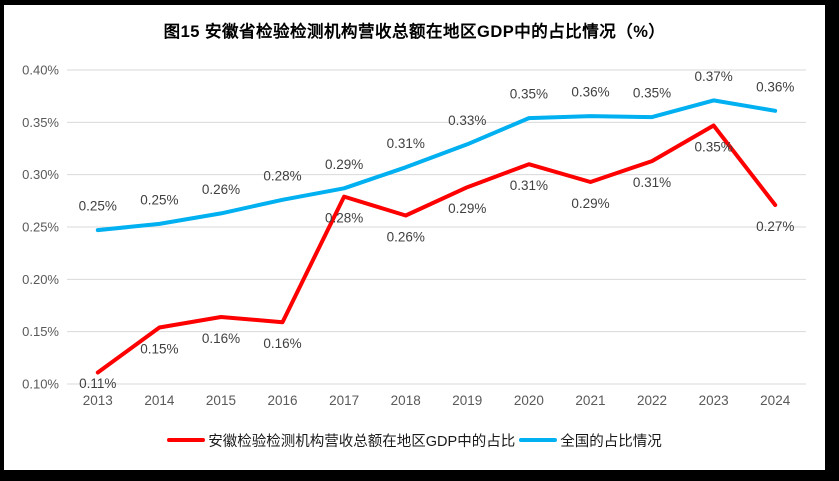 The image size is (839, 481). Describe the element at coordinates (159, 348) in the screenshot. I see `data-label: 0.15%` at that location.